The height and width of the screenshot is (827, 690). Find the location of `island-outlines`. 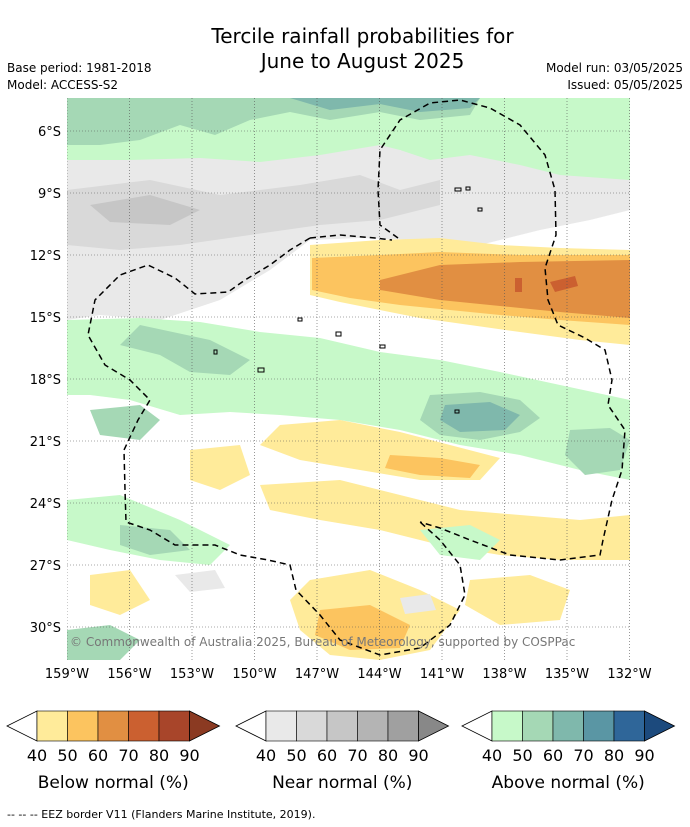

island-outlines is located at coordinates (348, 300).